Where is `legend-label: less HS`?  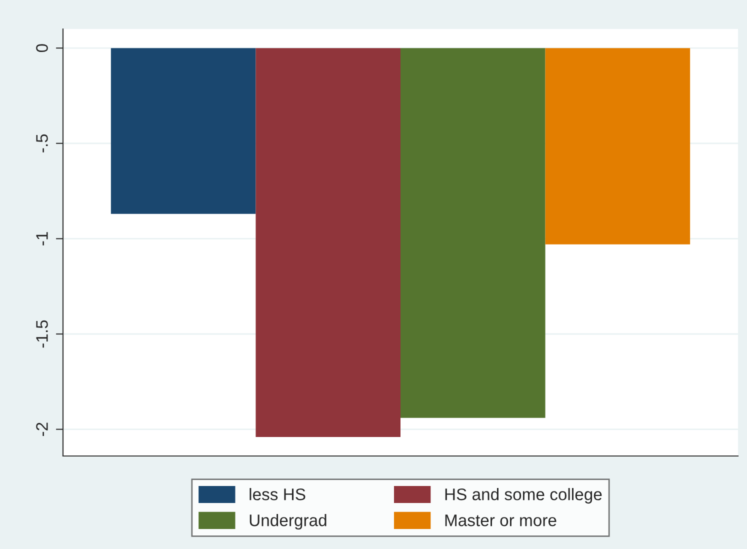
legend-label: less HS is located at coordinates (278, 494).